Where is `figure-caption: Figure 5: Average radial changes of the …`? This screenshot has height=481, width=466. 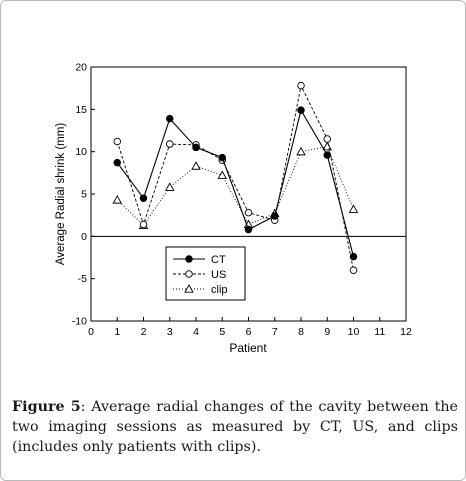 figure-caption: Figure 5: Average radial changes of the … is located at coordinates (235, 427).